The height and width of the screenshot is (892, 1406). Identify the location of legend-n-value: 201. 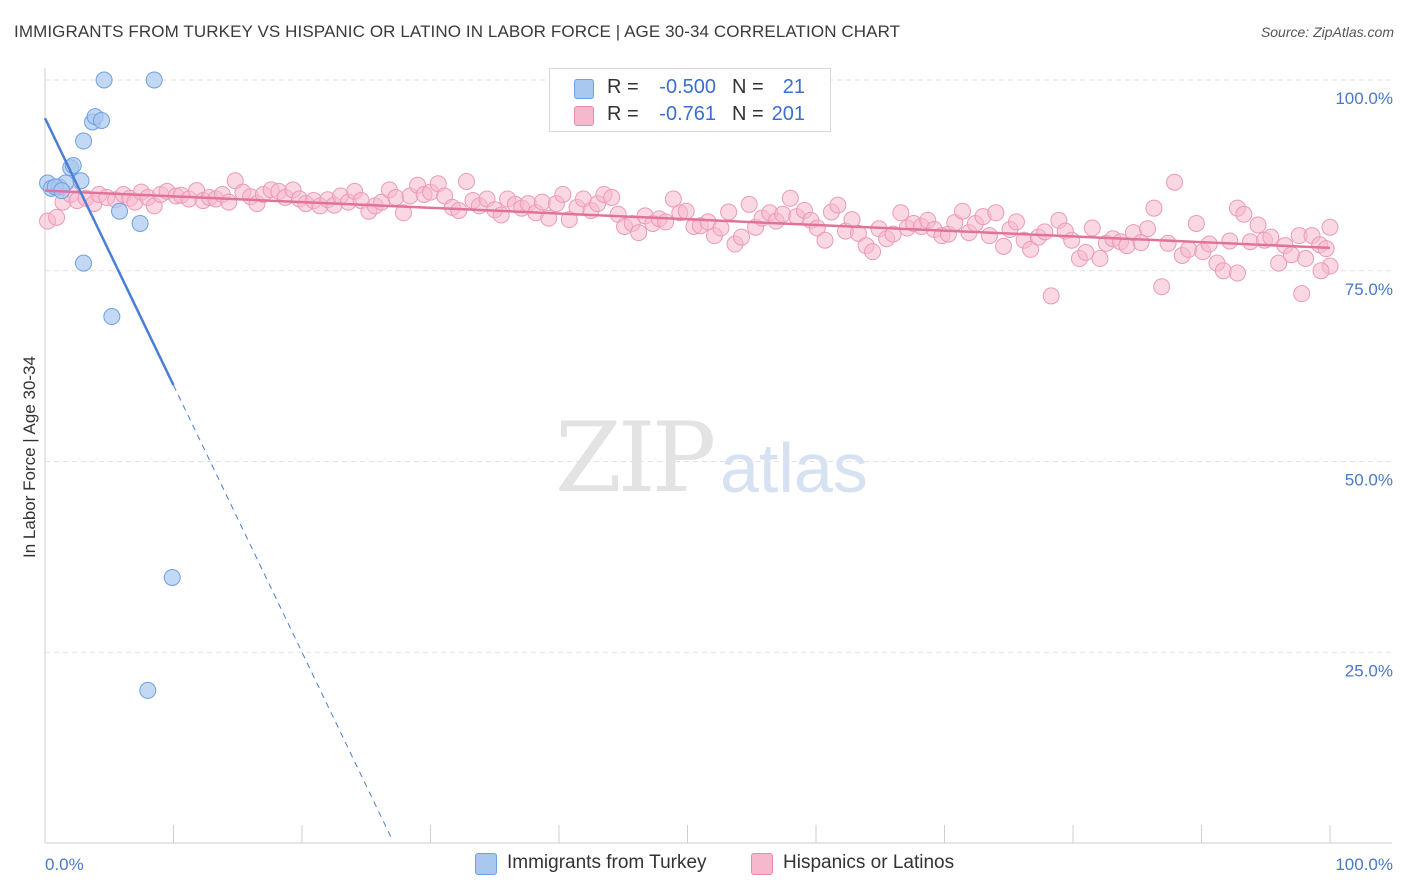
(788, 114).